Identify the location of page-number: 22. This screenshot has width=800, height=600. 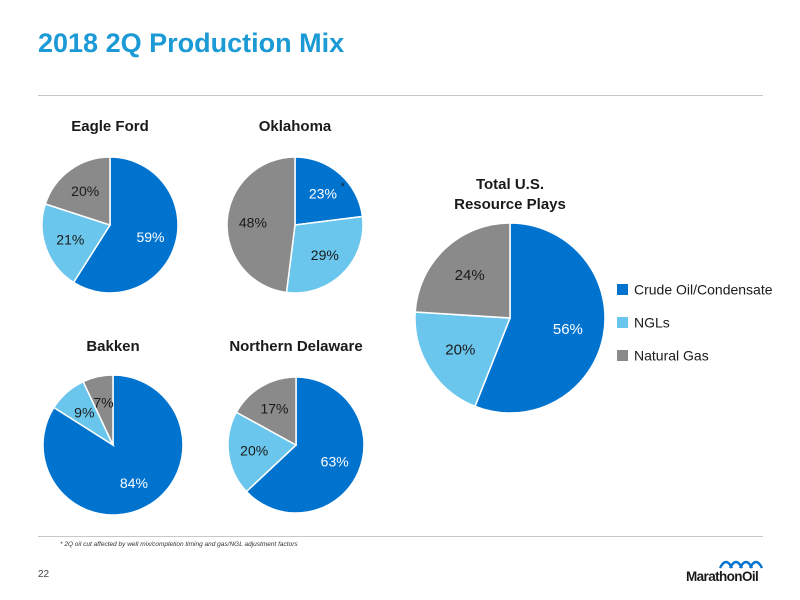
(44, 574).